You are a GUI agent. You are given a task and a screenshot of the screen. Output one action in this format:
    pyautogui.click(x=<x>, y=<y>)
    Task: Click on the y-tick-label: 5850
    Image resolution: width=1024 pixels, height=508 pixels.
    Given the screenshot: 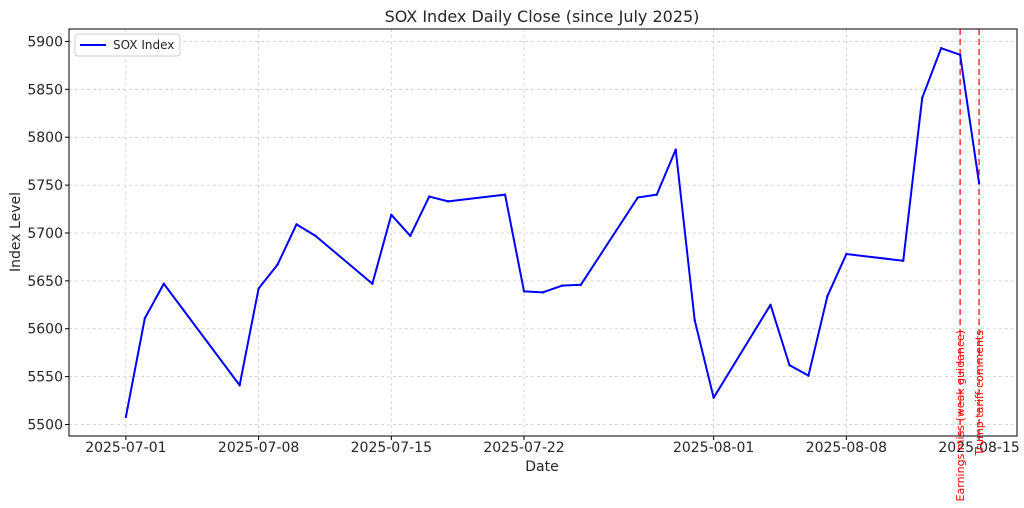 What is the action you would take?
    pyautogui.click(x=45, y=90)
    